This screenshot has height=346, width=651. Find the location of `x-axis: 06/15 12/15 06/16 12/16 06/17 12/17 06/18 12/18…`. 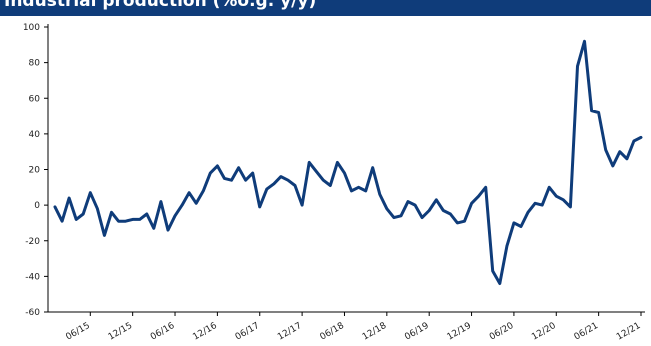

x-axis: 06/15 12/15 06/16 12/16 06/17 12/17 06/18 12/18… is located at coordinates (346, 327).